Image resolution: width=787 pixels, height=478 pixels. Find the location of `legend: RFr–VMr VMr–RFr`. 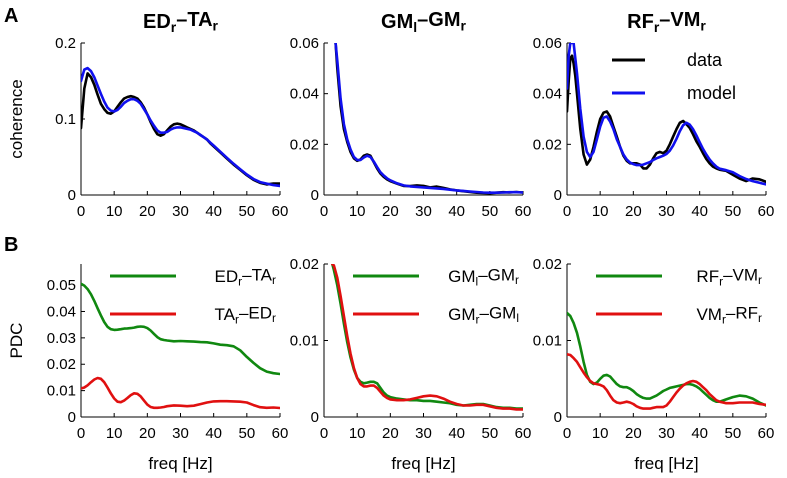

legend: RFr–VMr VMr–RFr is located at coordinates (679, 296).